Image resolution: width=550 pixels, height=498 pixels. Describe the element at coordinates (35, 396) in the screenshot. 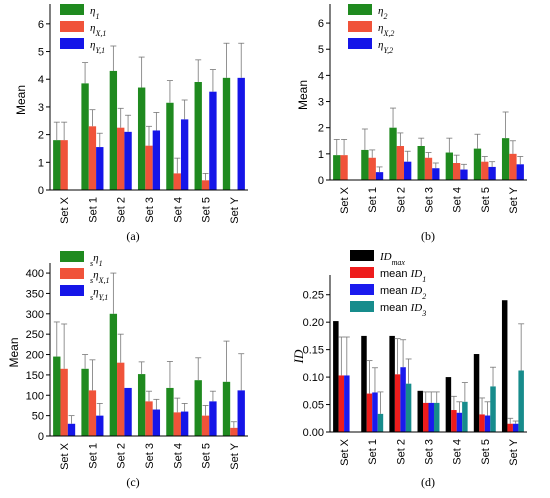

I see `y-tick-label: 100` at that location.